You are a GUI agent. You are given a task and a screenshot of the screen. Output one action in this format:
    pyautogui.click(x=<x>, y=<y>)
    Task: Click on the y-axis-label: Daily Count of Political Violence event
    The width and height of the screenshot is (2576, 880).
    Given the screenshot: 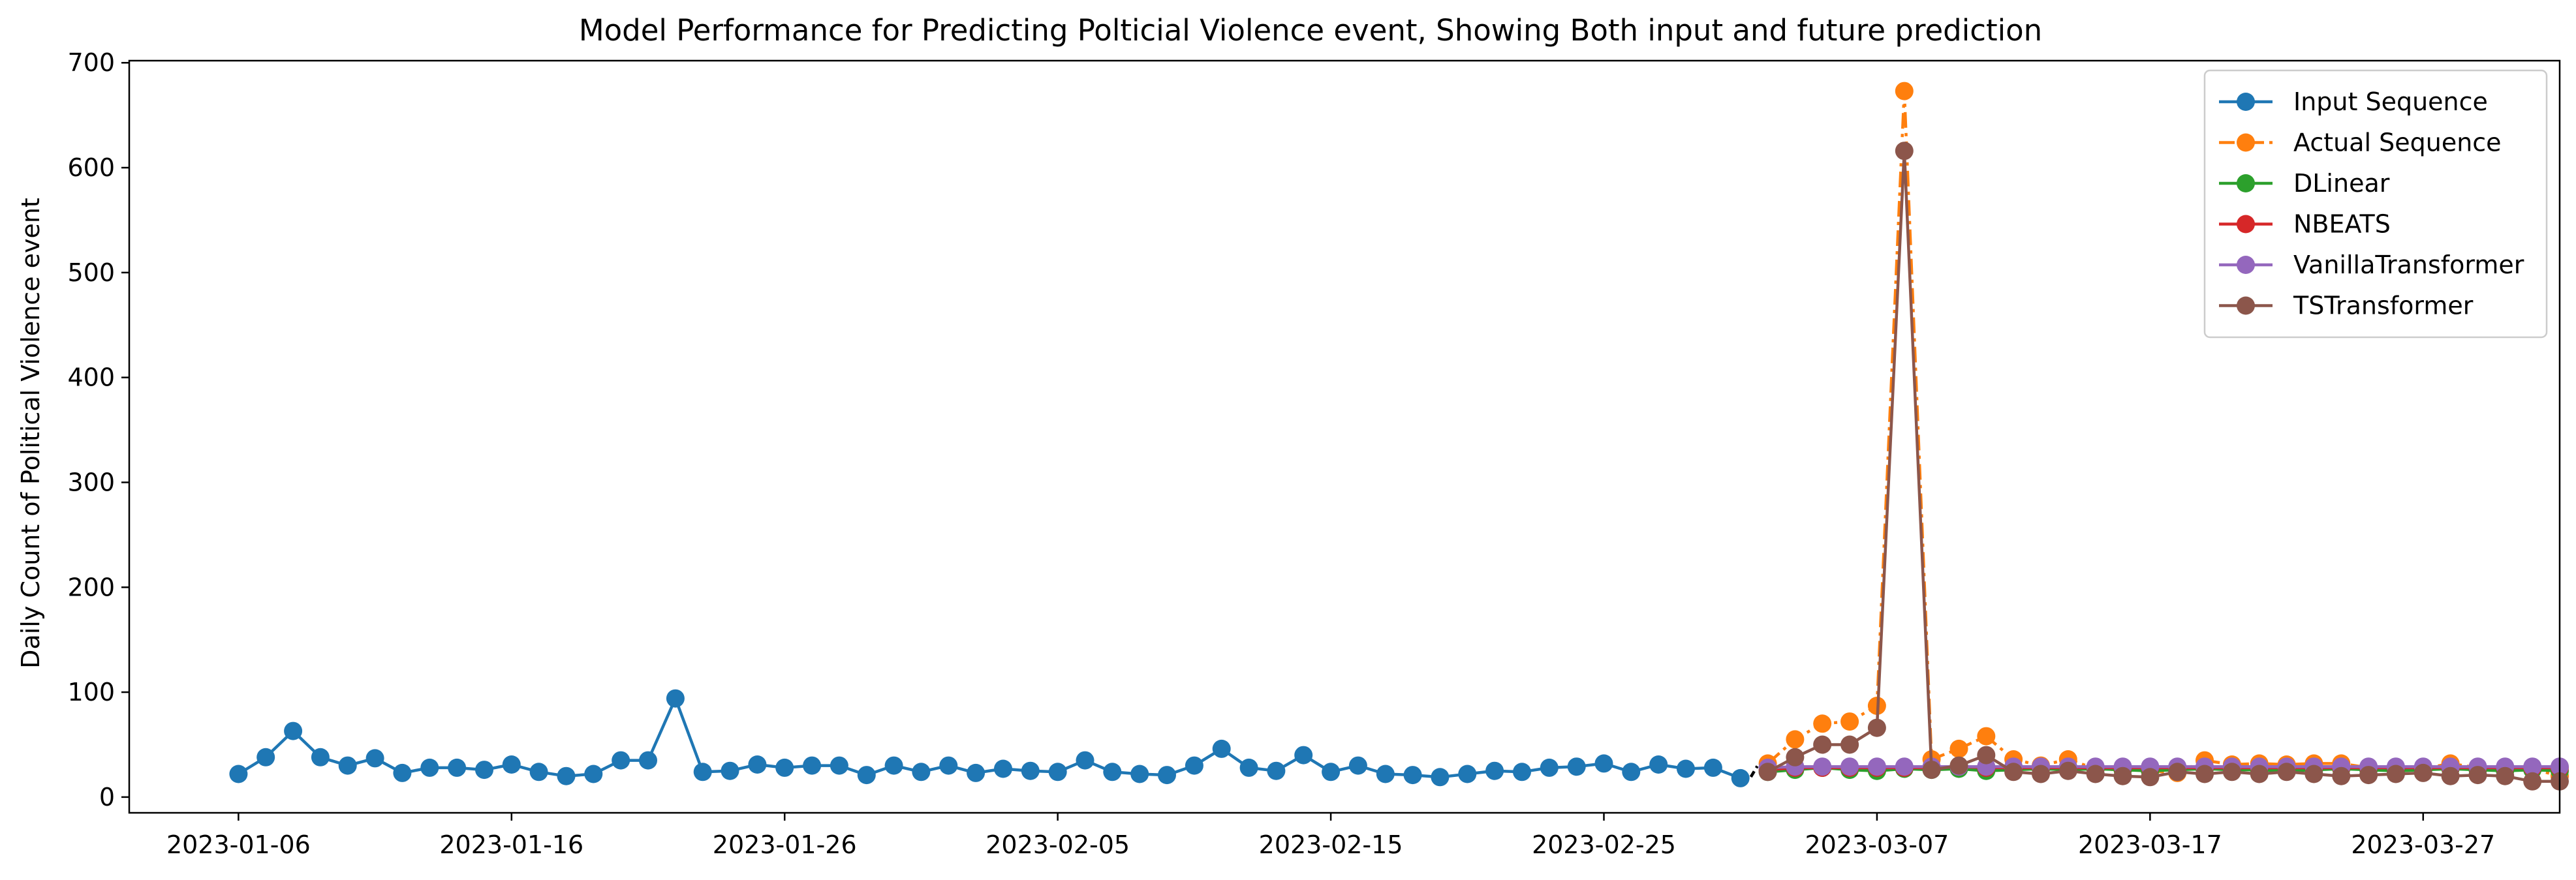 What is the action you would take?
    pyautogui.click(x=30, y=433)
    